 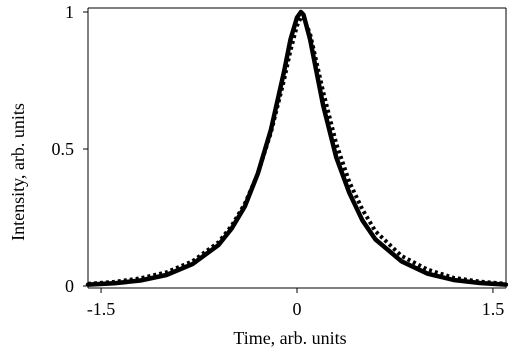 What do you see at coordinates (101, 309) in the screenshot?
I see `x-tick-label: -1.5` at bounding box center [101, 309].